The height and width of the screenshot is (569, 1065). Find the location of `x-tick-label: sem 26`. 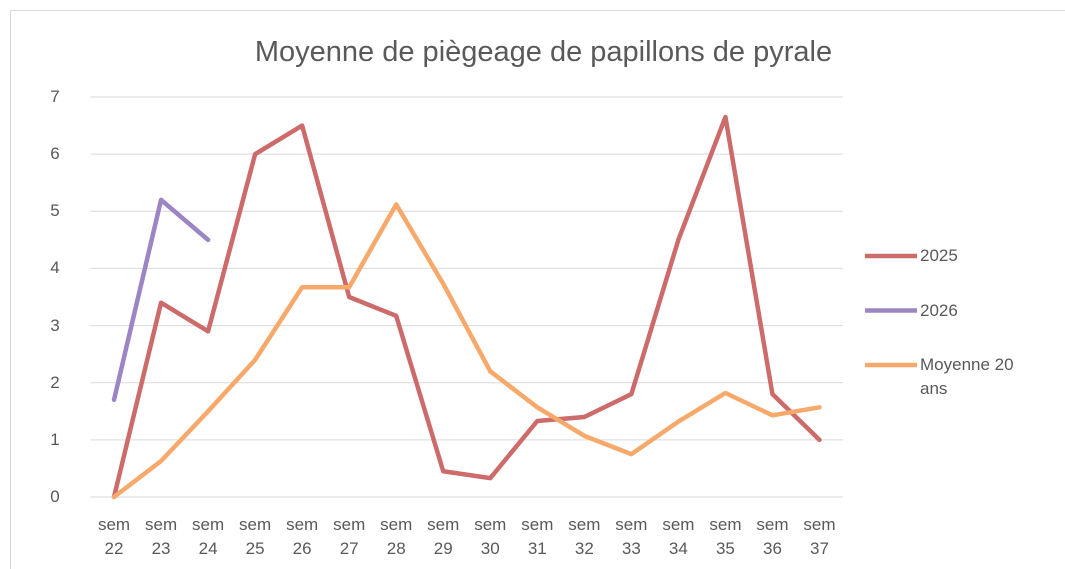

x-tick-label: sem 26 is located at coordinates (302, 536).